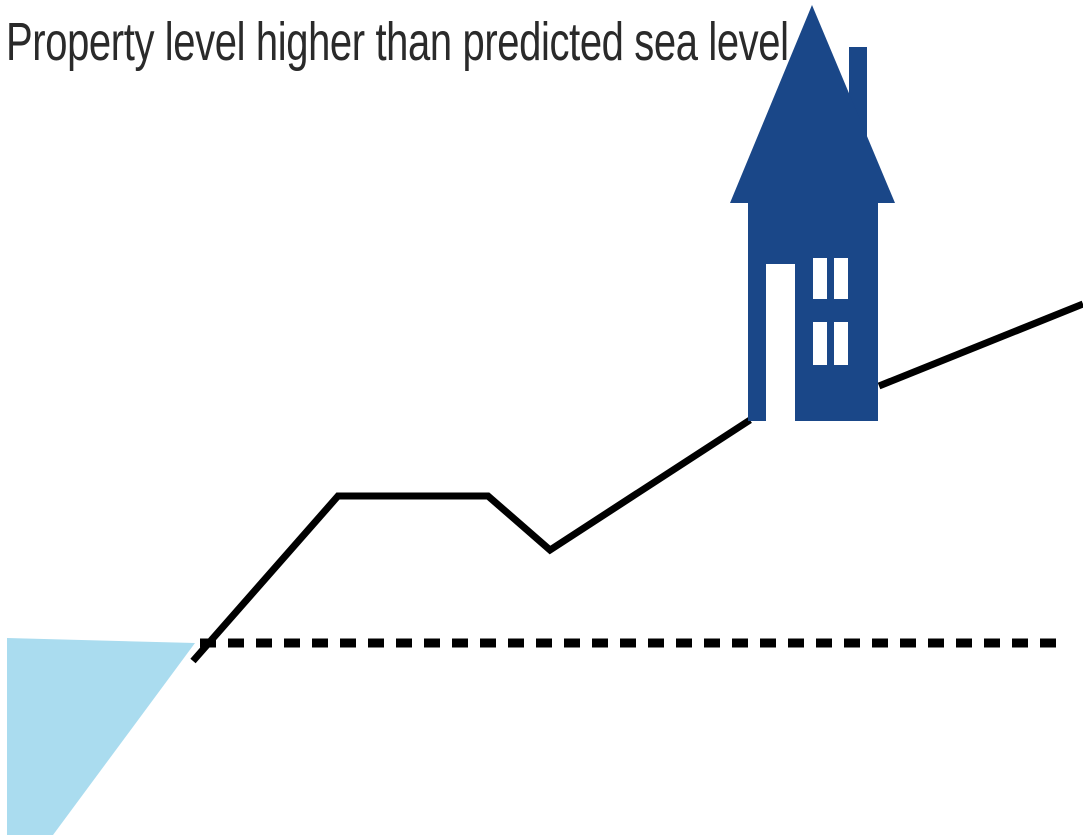  What do you see at coordinates (812, 213) in the screenshot?
I see `house-icon` at bounding box center [812, 213].